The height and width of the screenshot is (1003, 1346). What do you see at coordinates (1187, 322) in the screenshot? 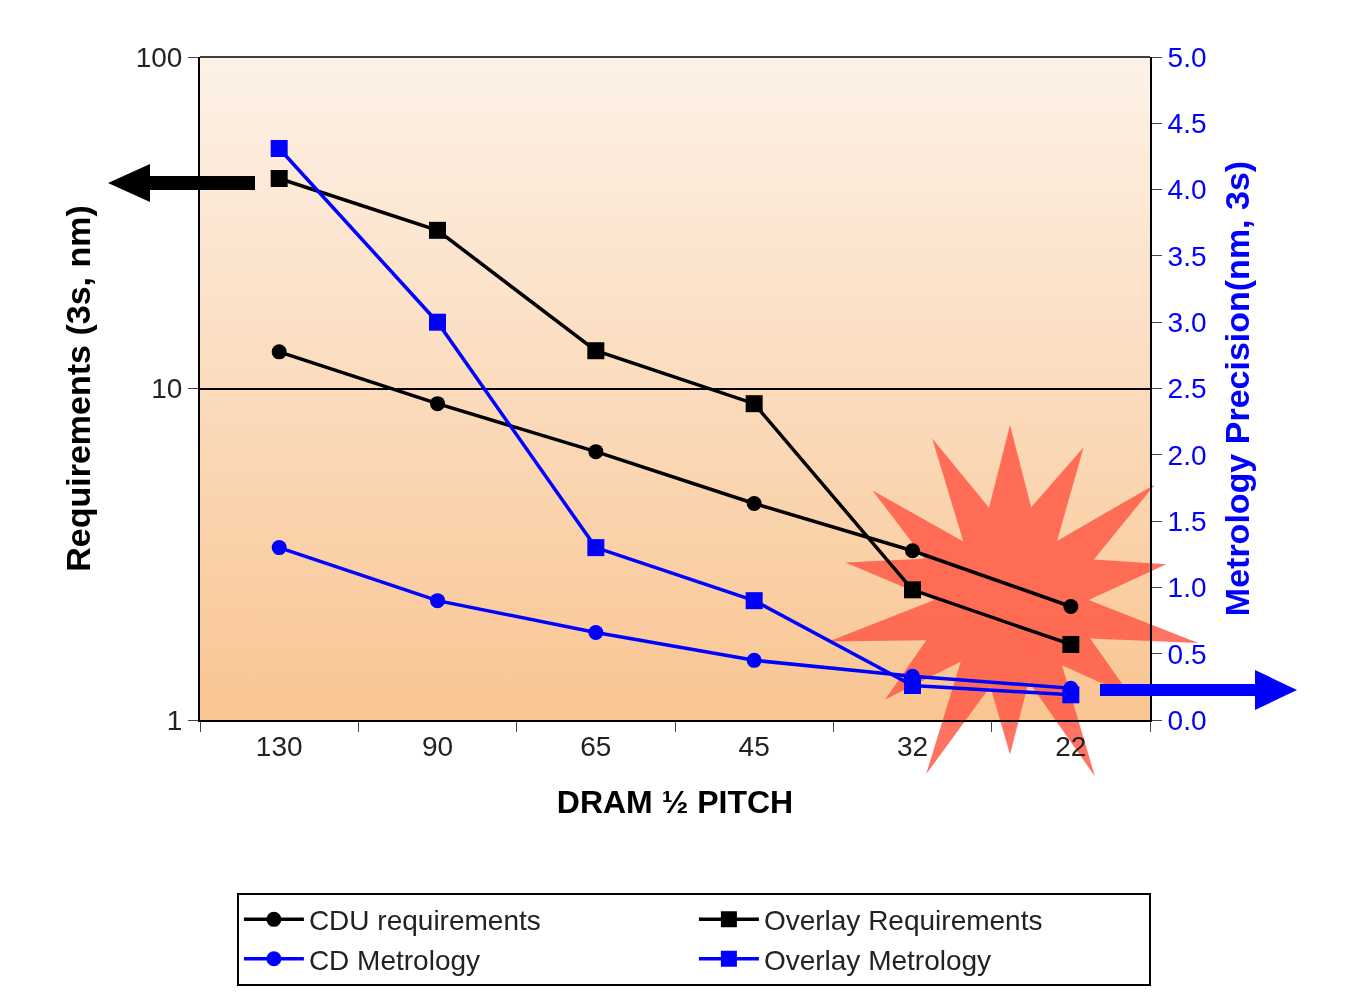
I see `y2-tick-label: 3.0` at bounding box center [1187, 322].